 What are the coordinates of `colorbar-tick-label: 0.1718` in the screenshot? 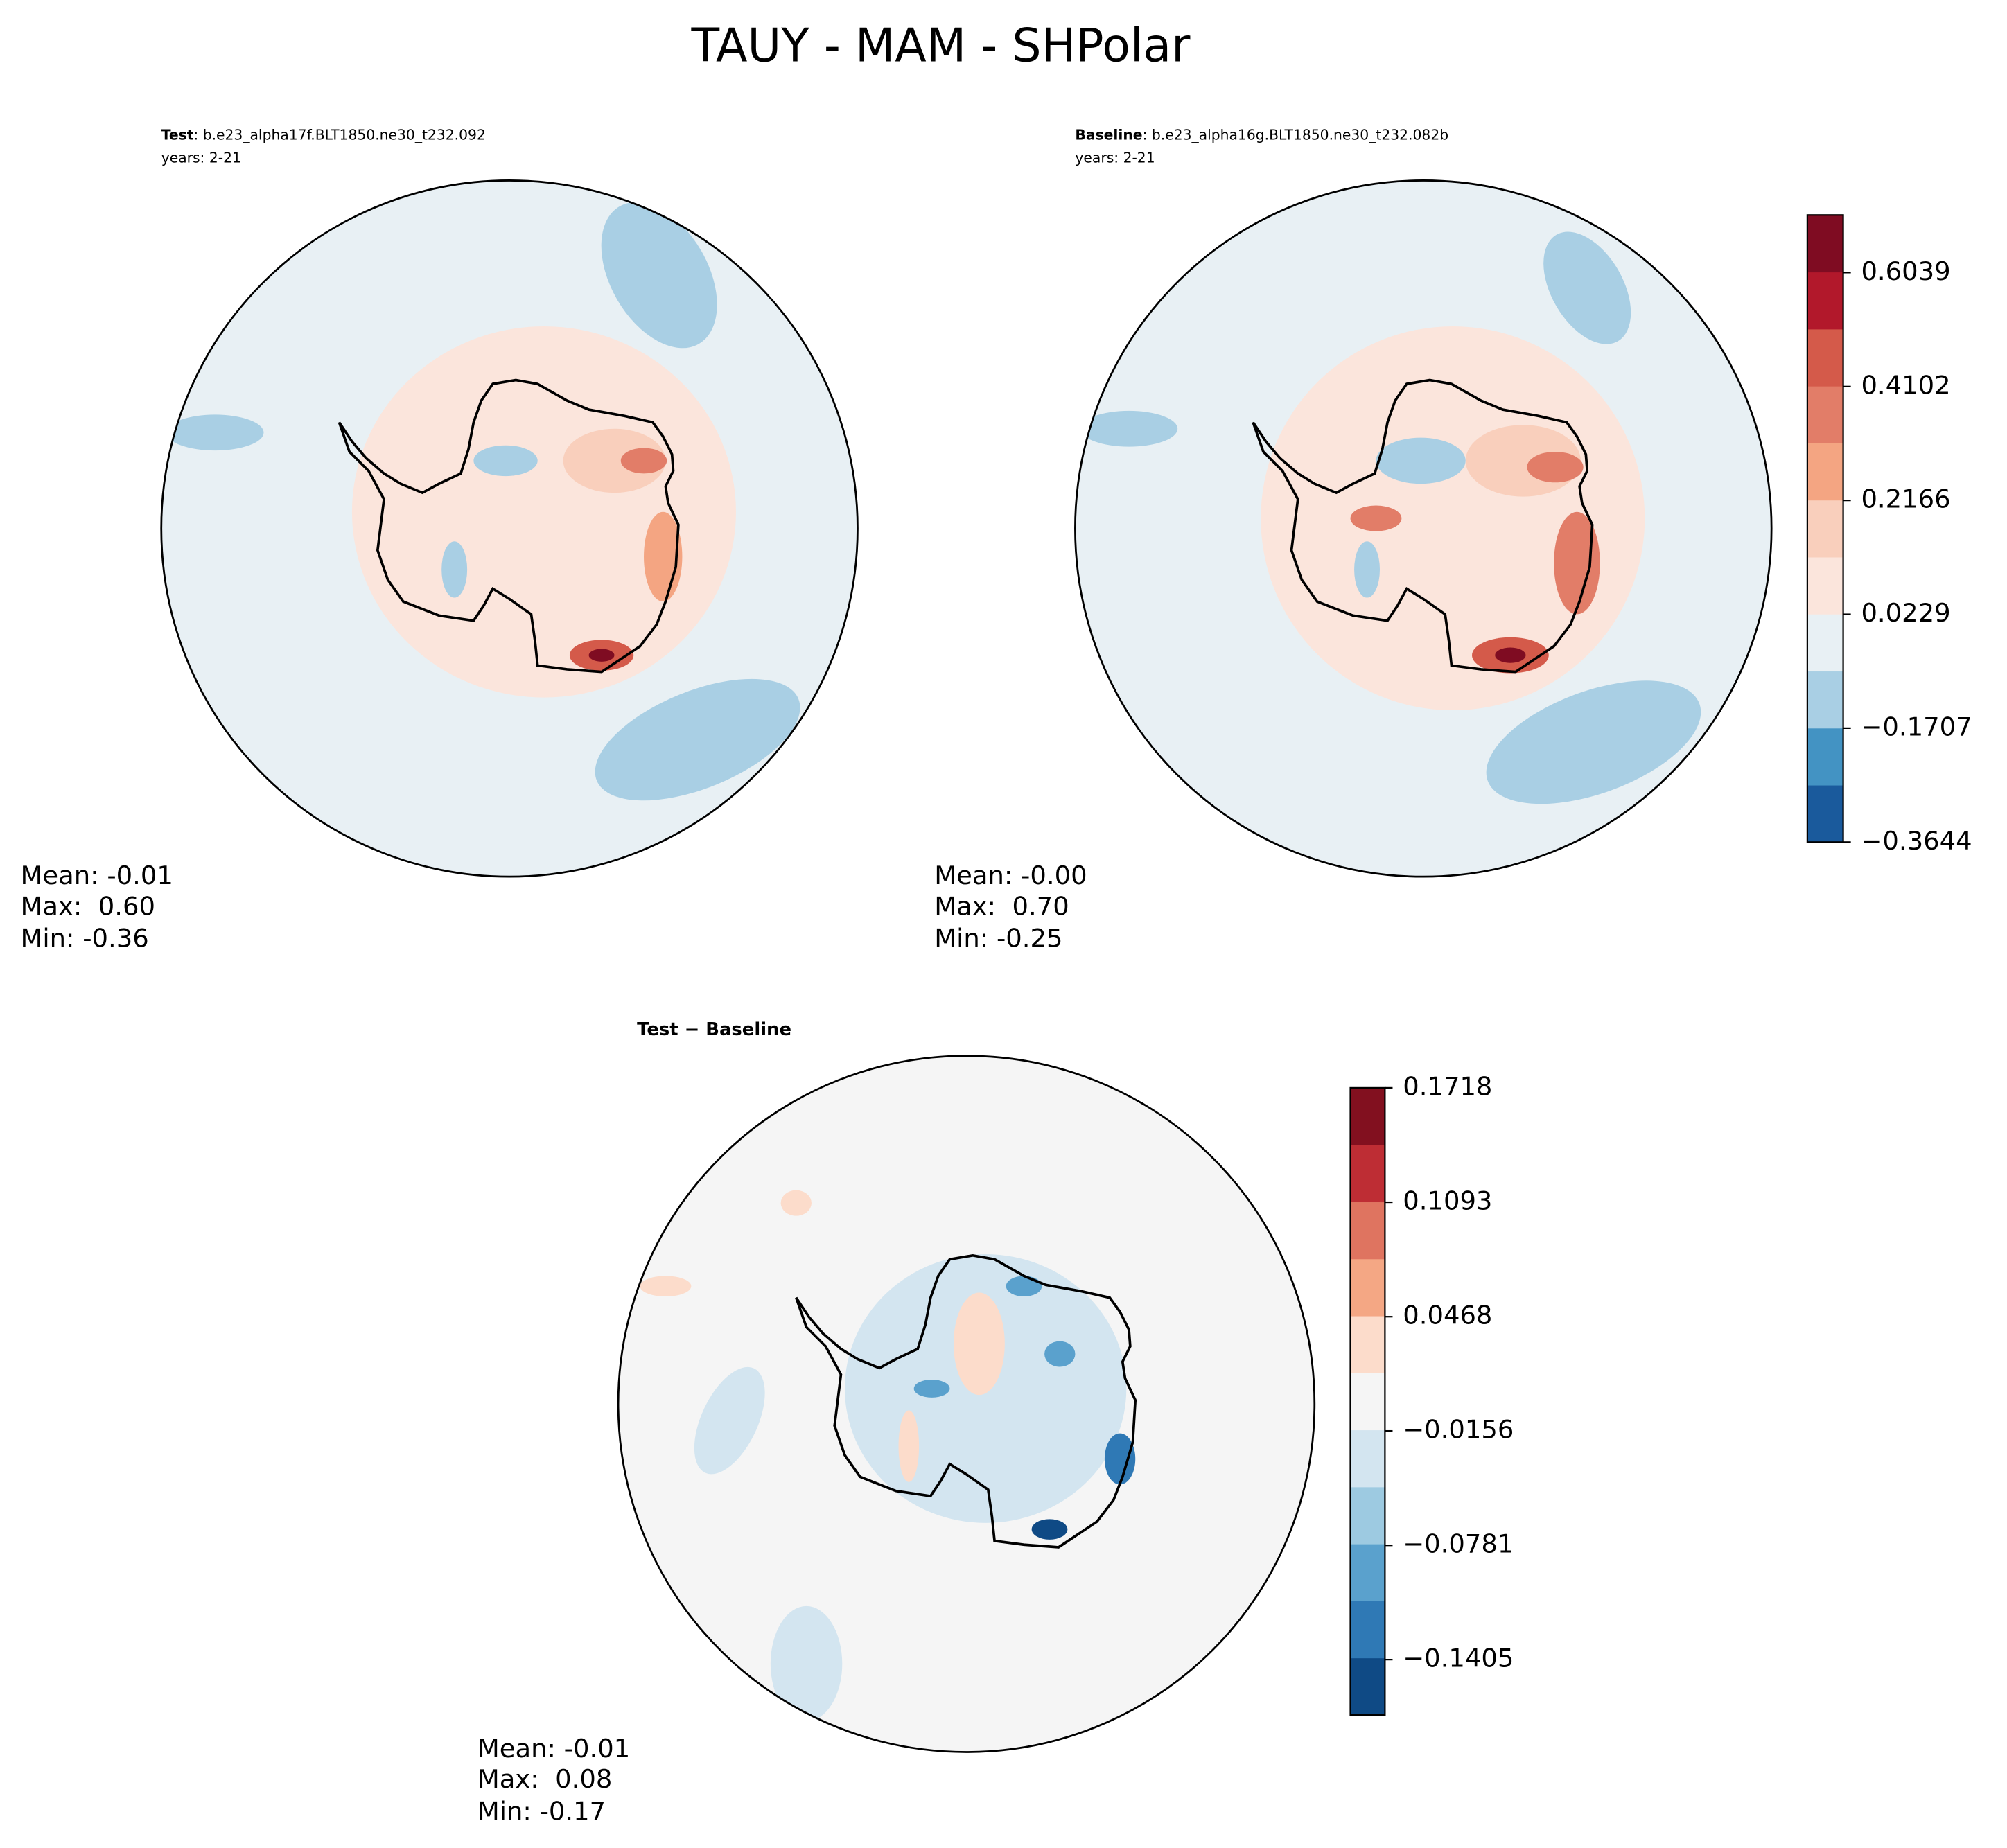 It's located at (1447, 1086).